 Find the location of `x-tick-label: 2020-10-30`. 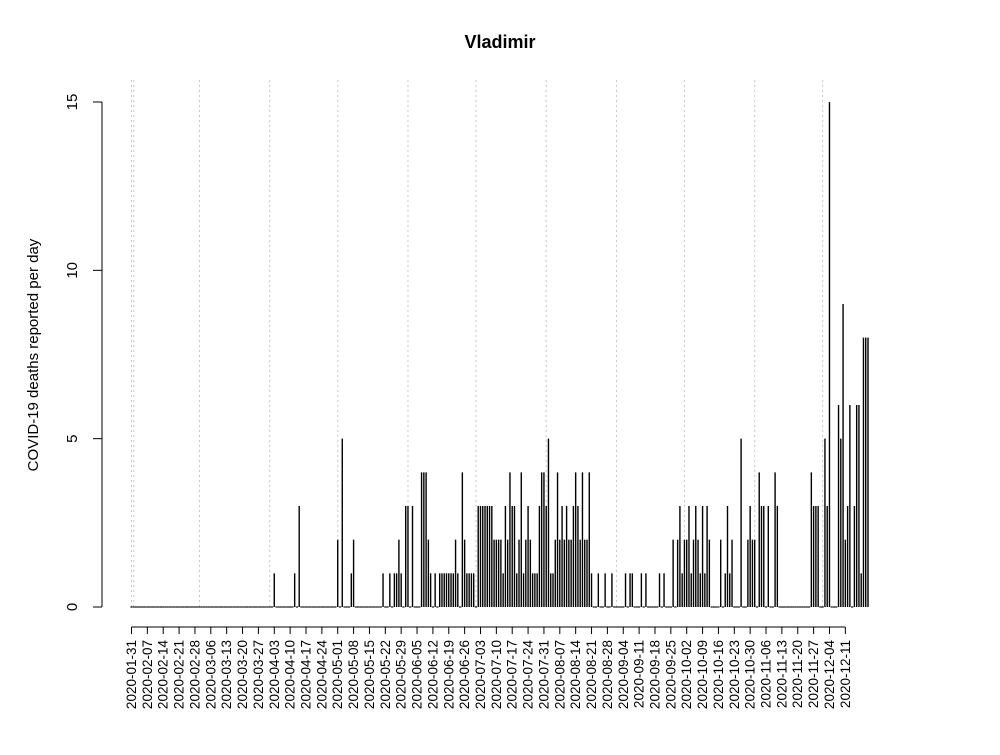

x-tick-label: 2020-10-30 is located at coordinates (750, 674).